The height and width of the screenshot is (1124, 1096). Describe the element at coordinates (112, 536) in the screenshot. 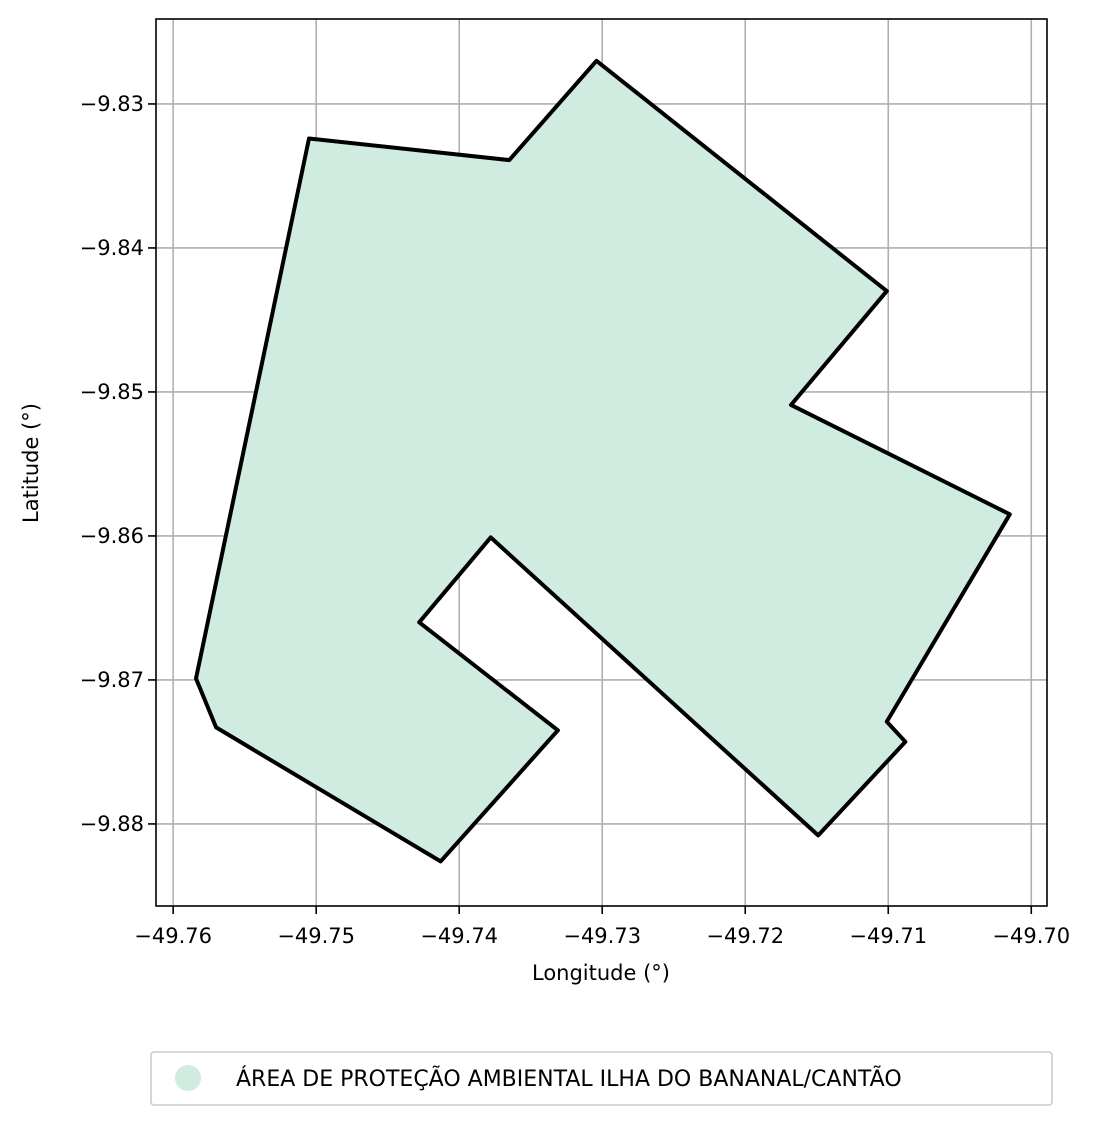

I see `y-tick-label: −9.86` at that location.